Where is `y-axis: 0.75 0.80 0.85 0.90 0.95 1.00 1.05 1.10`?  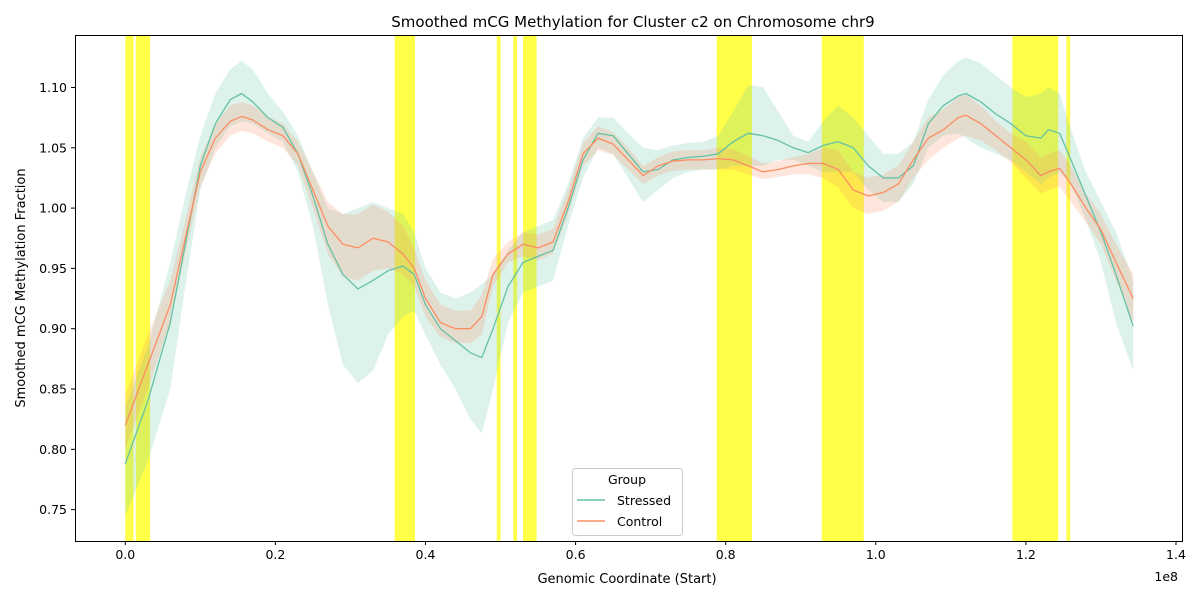 y-axis: 0.75 0.80 0.85 0.90 0.95 1.00 1.05 1.10 is located at coordinates (57, 298).